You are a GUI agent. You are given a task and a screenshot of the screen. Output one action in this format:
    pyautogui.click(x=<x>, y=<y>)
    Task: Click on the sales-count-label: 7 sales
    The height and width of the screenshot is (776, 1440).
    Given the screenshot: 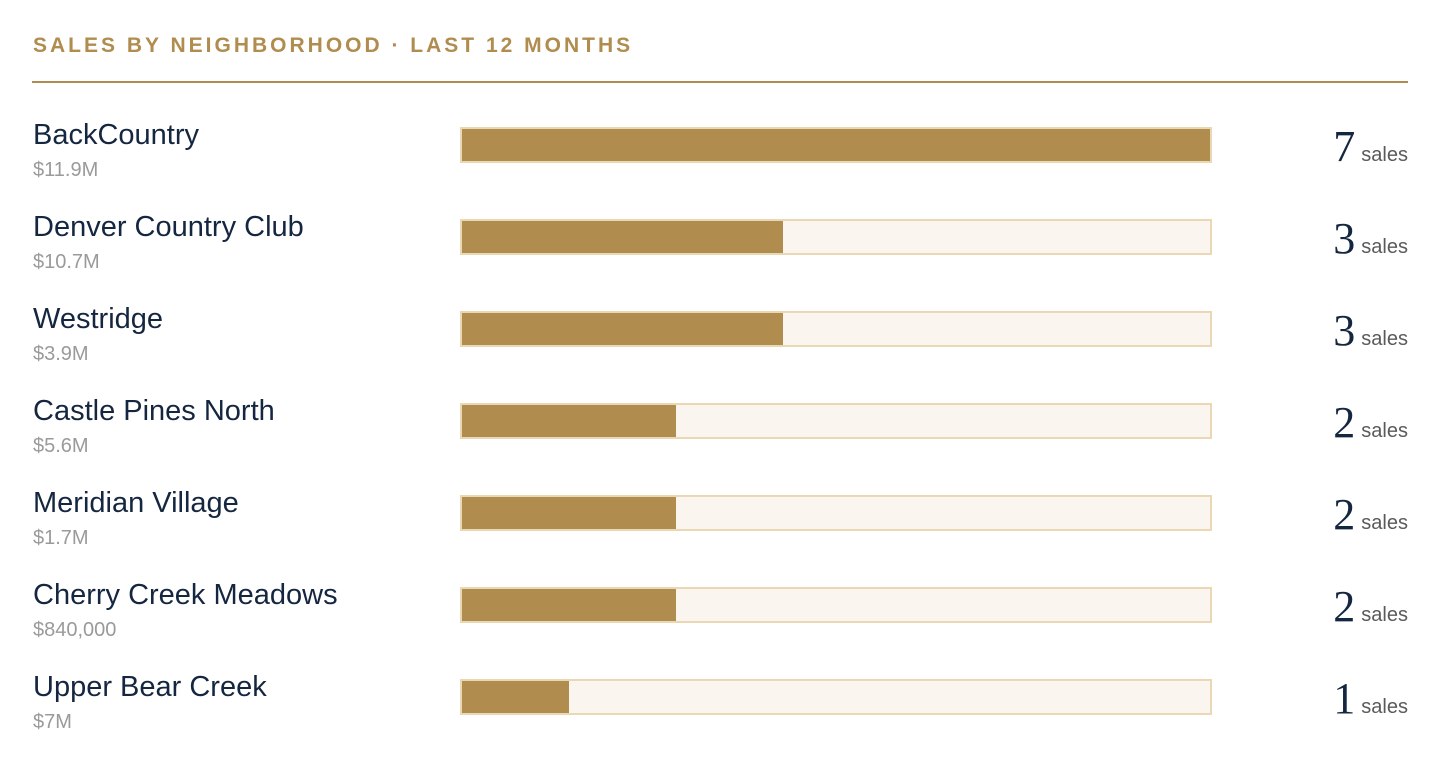 What is the action you would take?
    pyautogui.click(x=1370, y=146)
    